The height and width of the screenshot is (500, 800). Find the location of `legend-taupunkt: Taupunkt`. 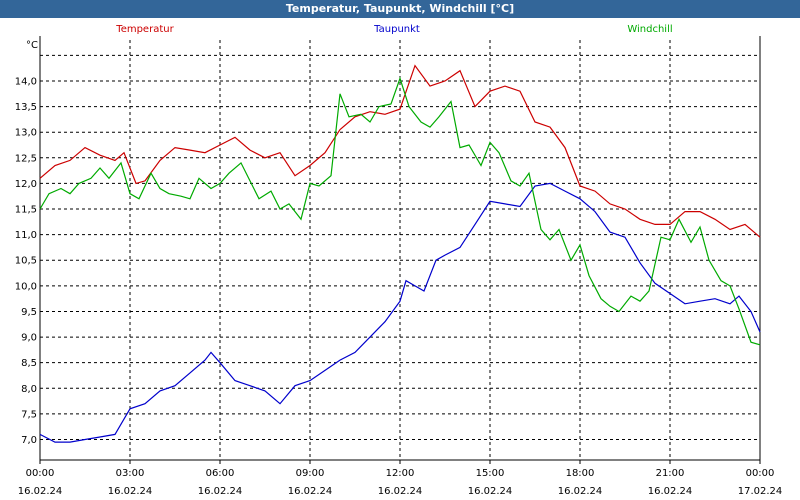

legend-taupunkt: Taupunkt is located at coordinates (396, 29).